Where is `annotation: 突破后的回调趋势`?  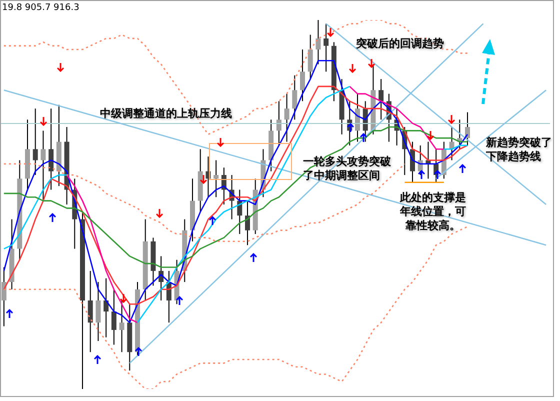
annotation: 突破后的回调趋势 is located at coordinates (400, 44).